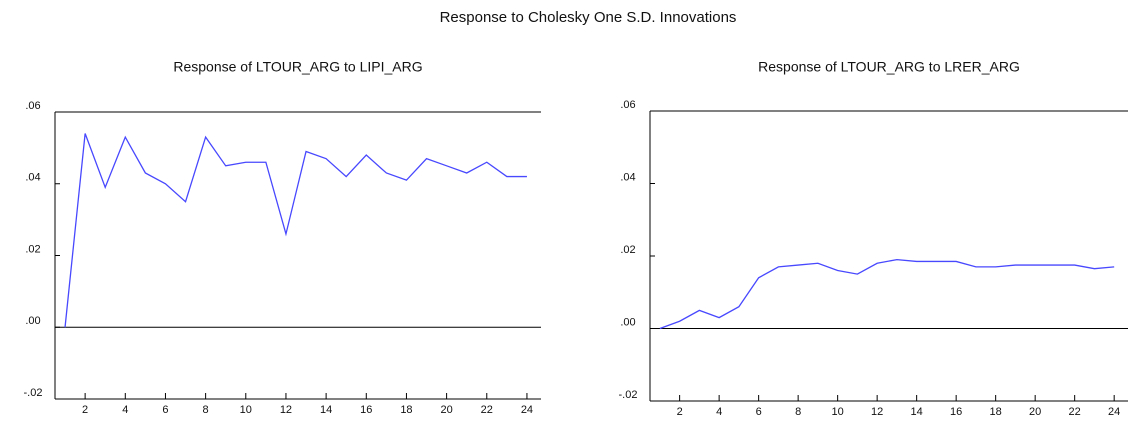 Image resolution: width=1133 pixels, height=435 pixels. I want to click on series-line, so click(887, 294).